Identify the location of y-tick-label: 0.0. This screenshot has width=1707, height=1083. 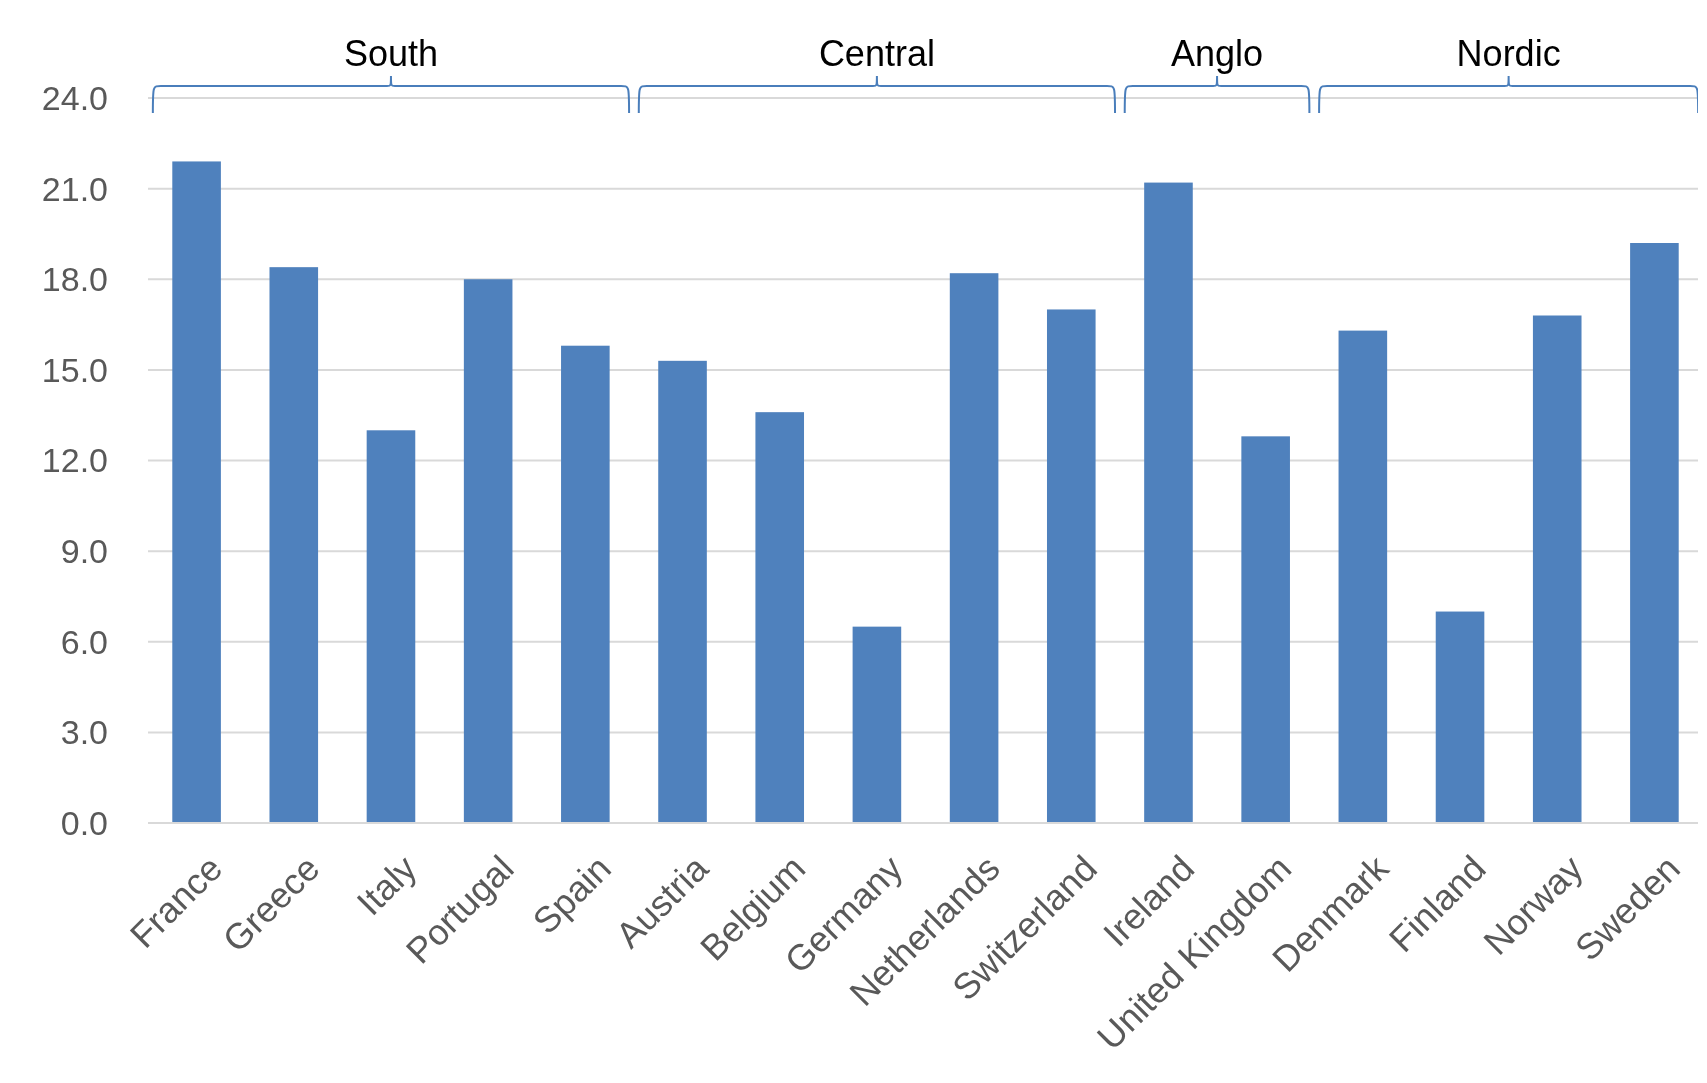
(84, 822).